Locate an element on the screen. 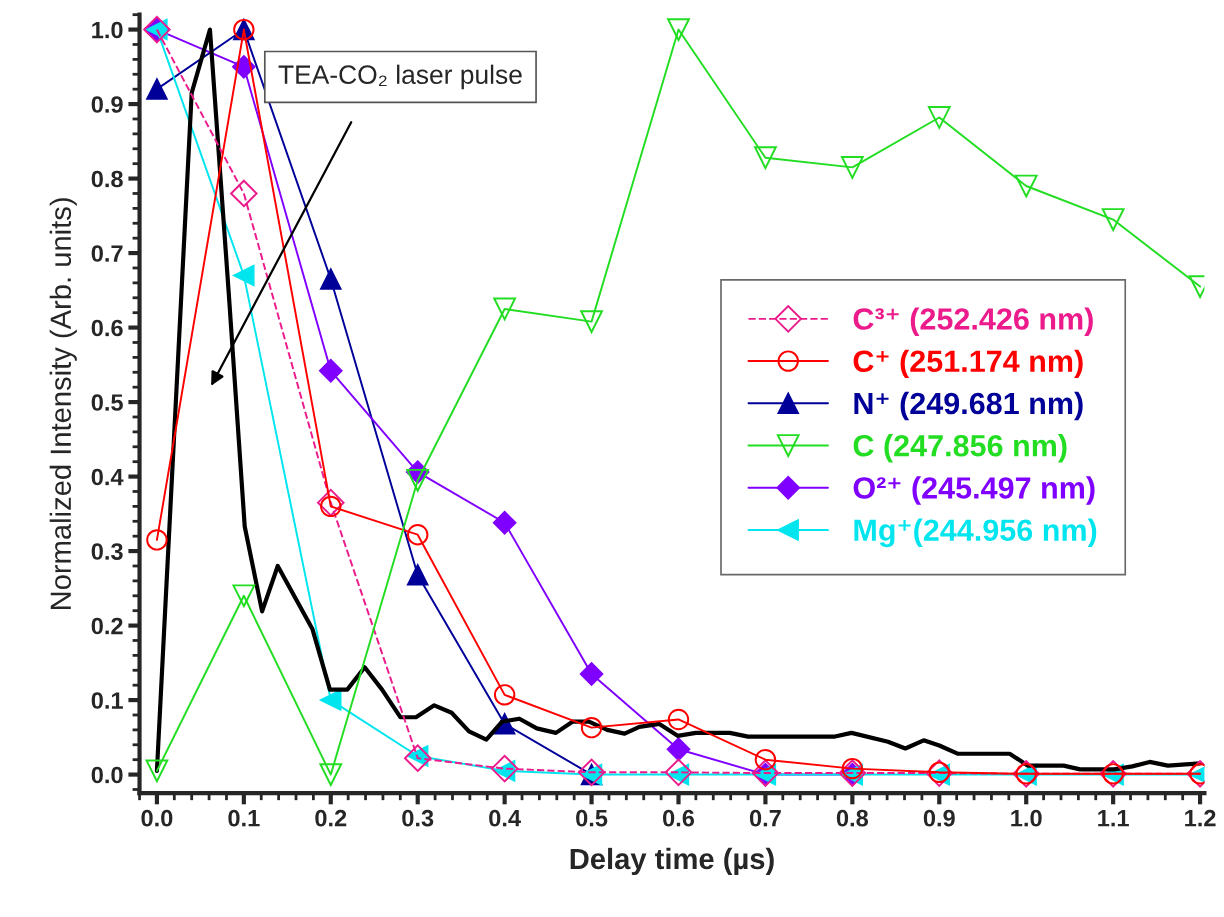  x-tick-label: 0.6 is located at coordinates (679, 818).